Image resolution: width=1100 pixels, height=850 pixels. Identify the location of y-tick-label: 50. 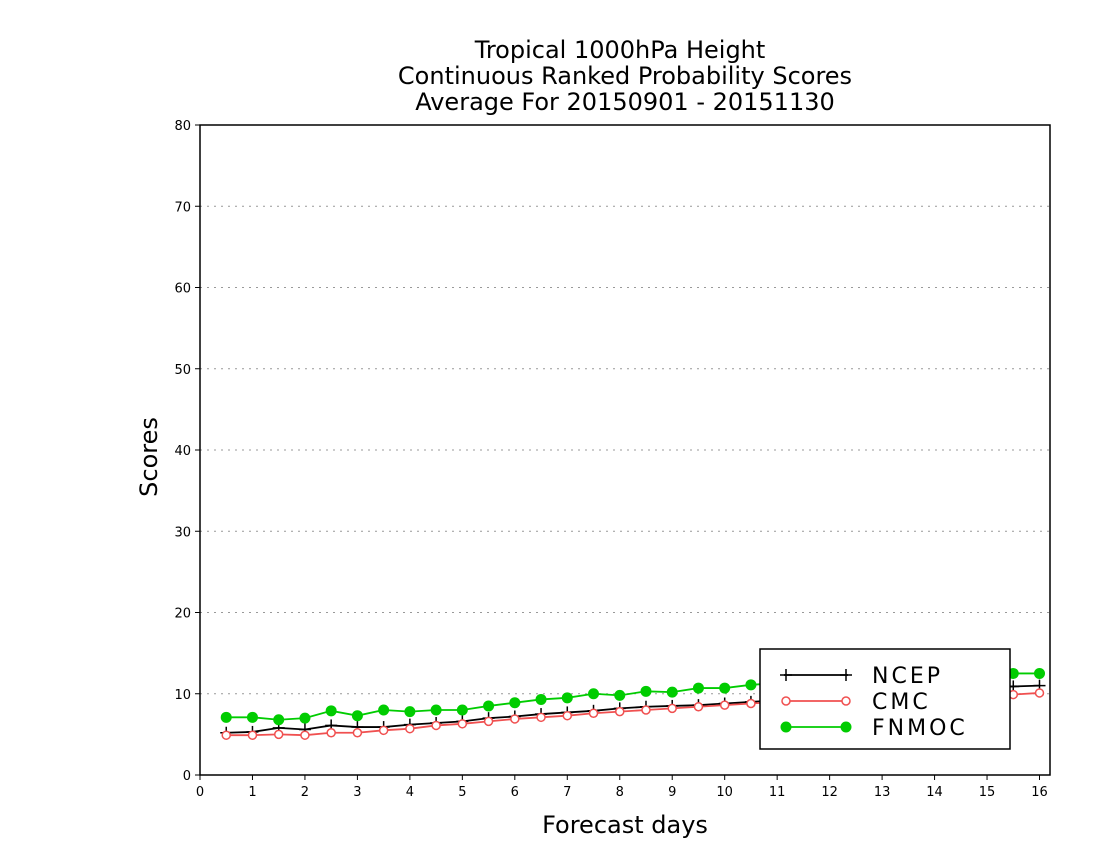
(182, 370).